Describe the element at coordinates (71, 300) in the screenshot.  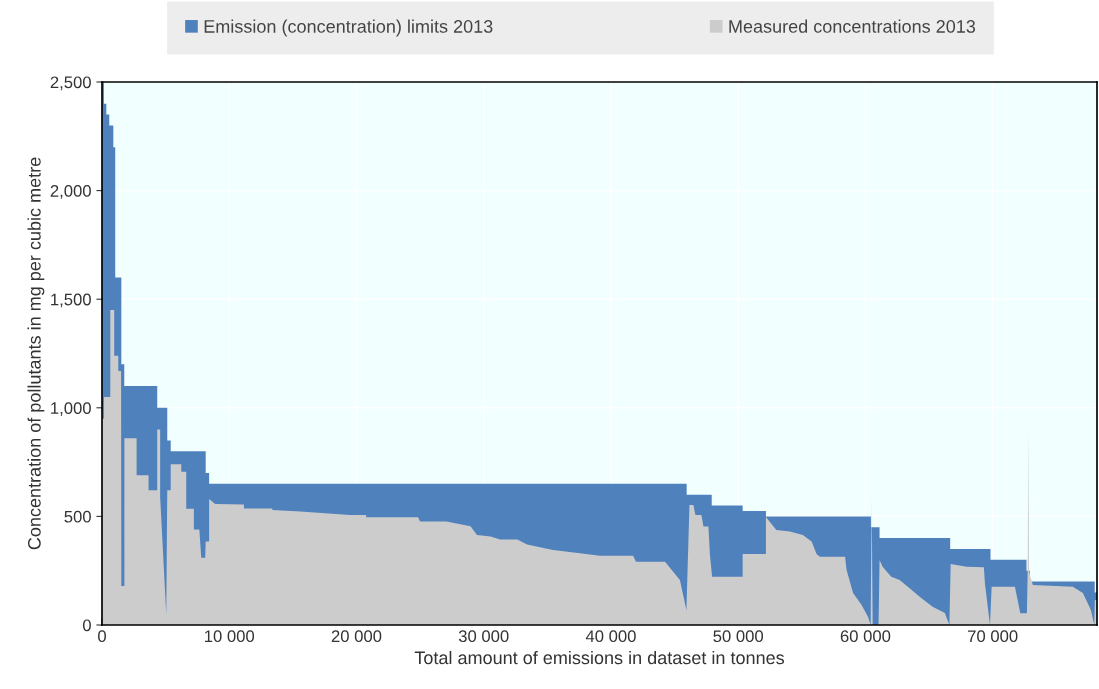
I see `y-tick-label: 1,500` at that location.